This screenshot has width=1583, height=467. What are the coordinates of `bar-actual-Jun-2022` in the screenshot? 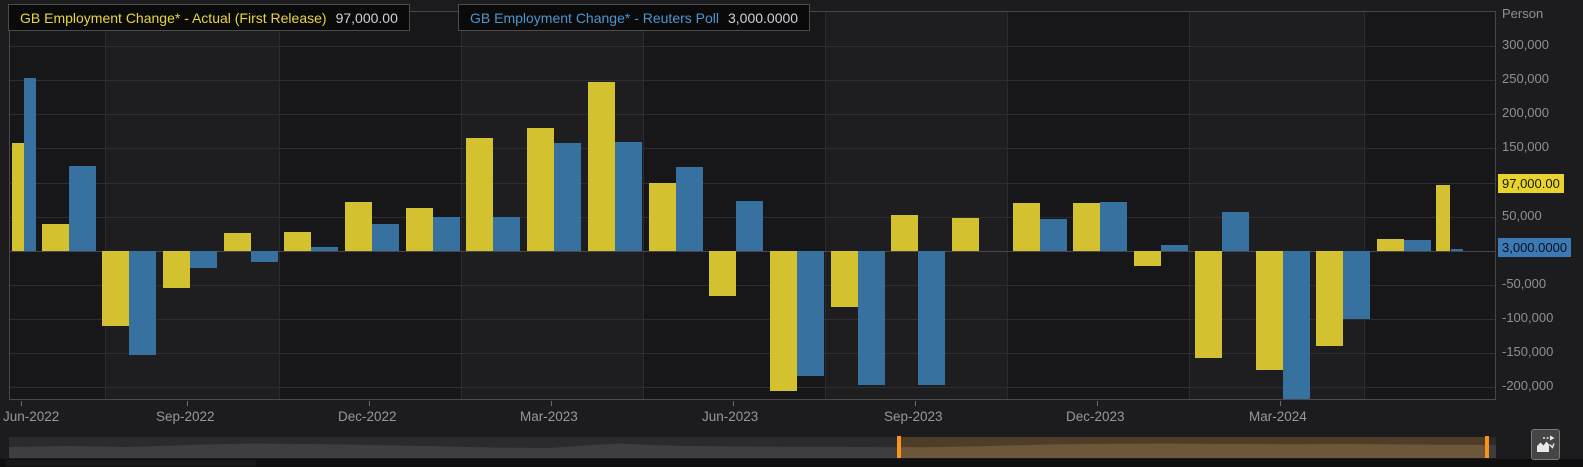 It's located at (18, 197).